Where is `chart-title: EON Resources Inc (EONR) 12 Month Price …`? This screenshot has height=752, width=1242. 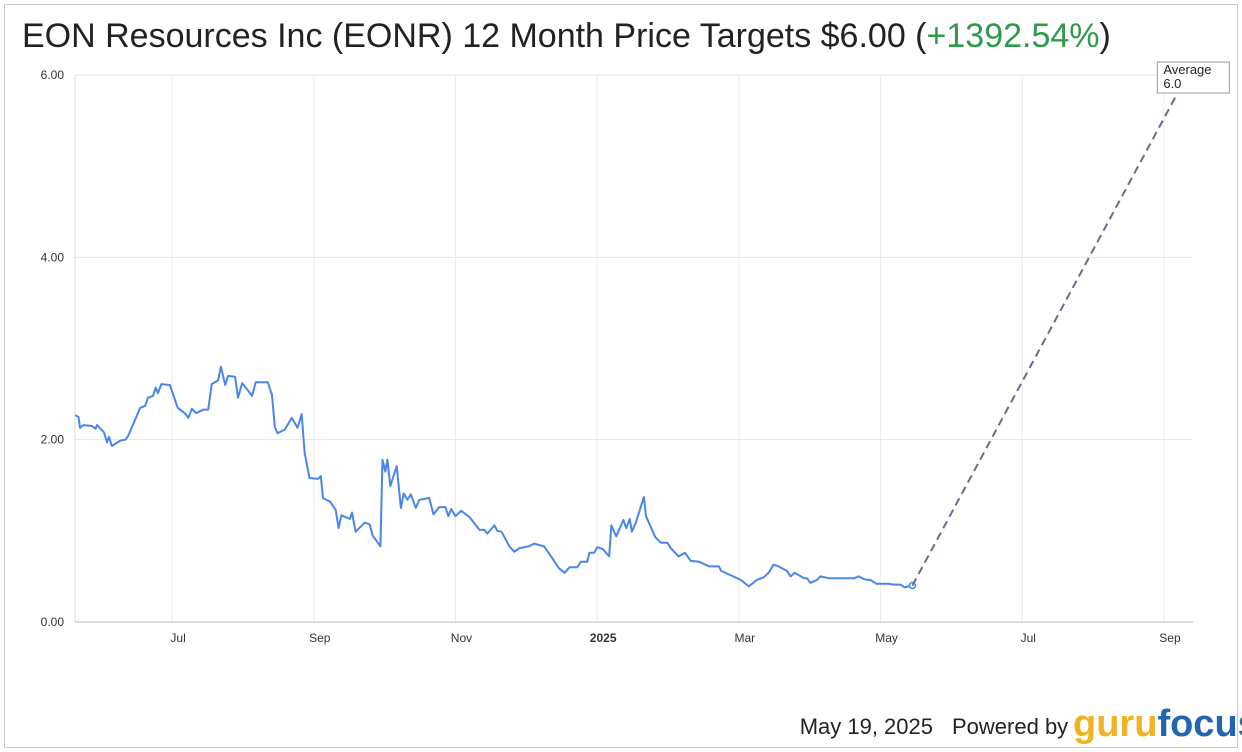 chart-title: EON Resources Inc (EONR) 12 Month Price … is located at coordinates (566, 36).